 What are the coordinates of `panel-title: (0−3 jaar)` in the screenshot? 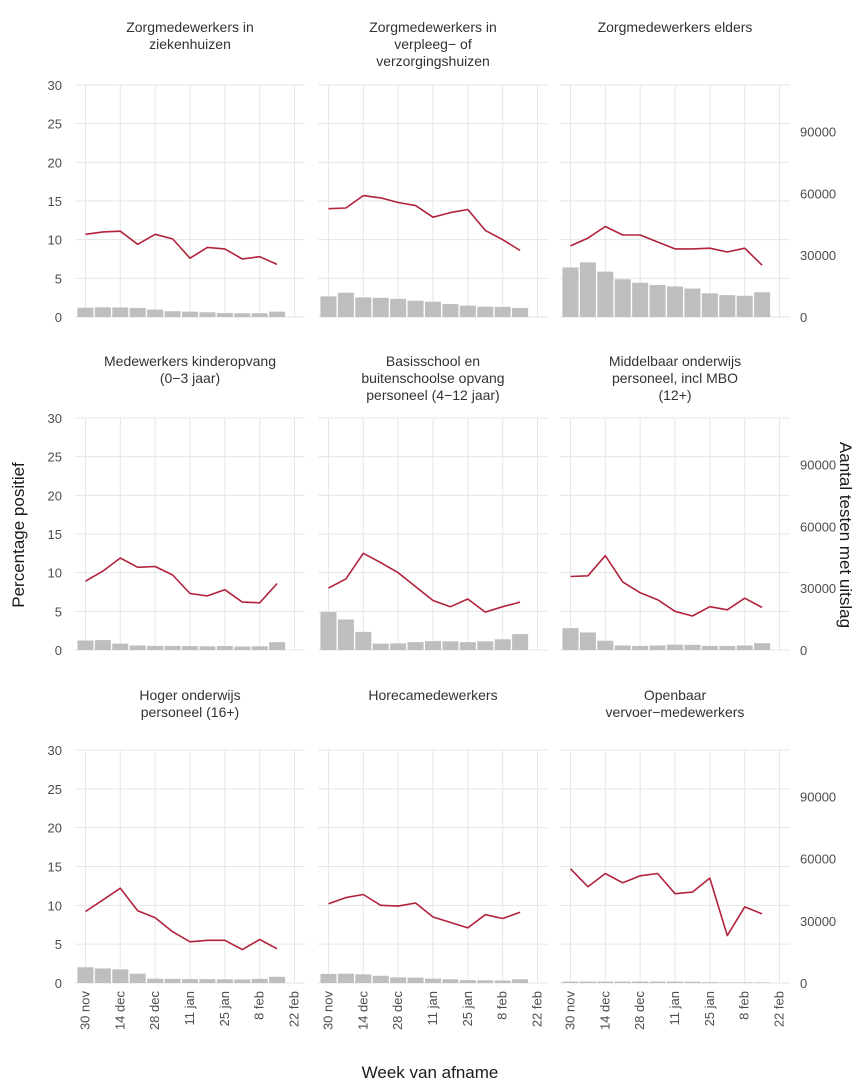 It's located at (190, 378).